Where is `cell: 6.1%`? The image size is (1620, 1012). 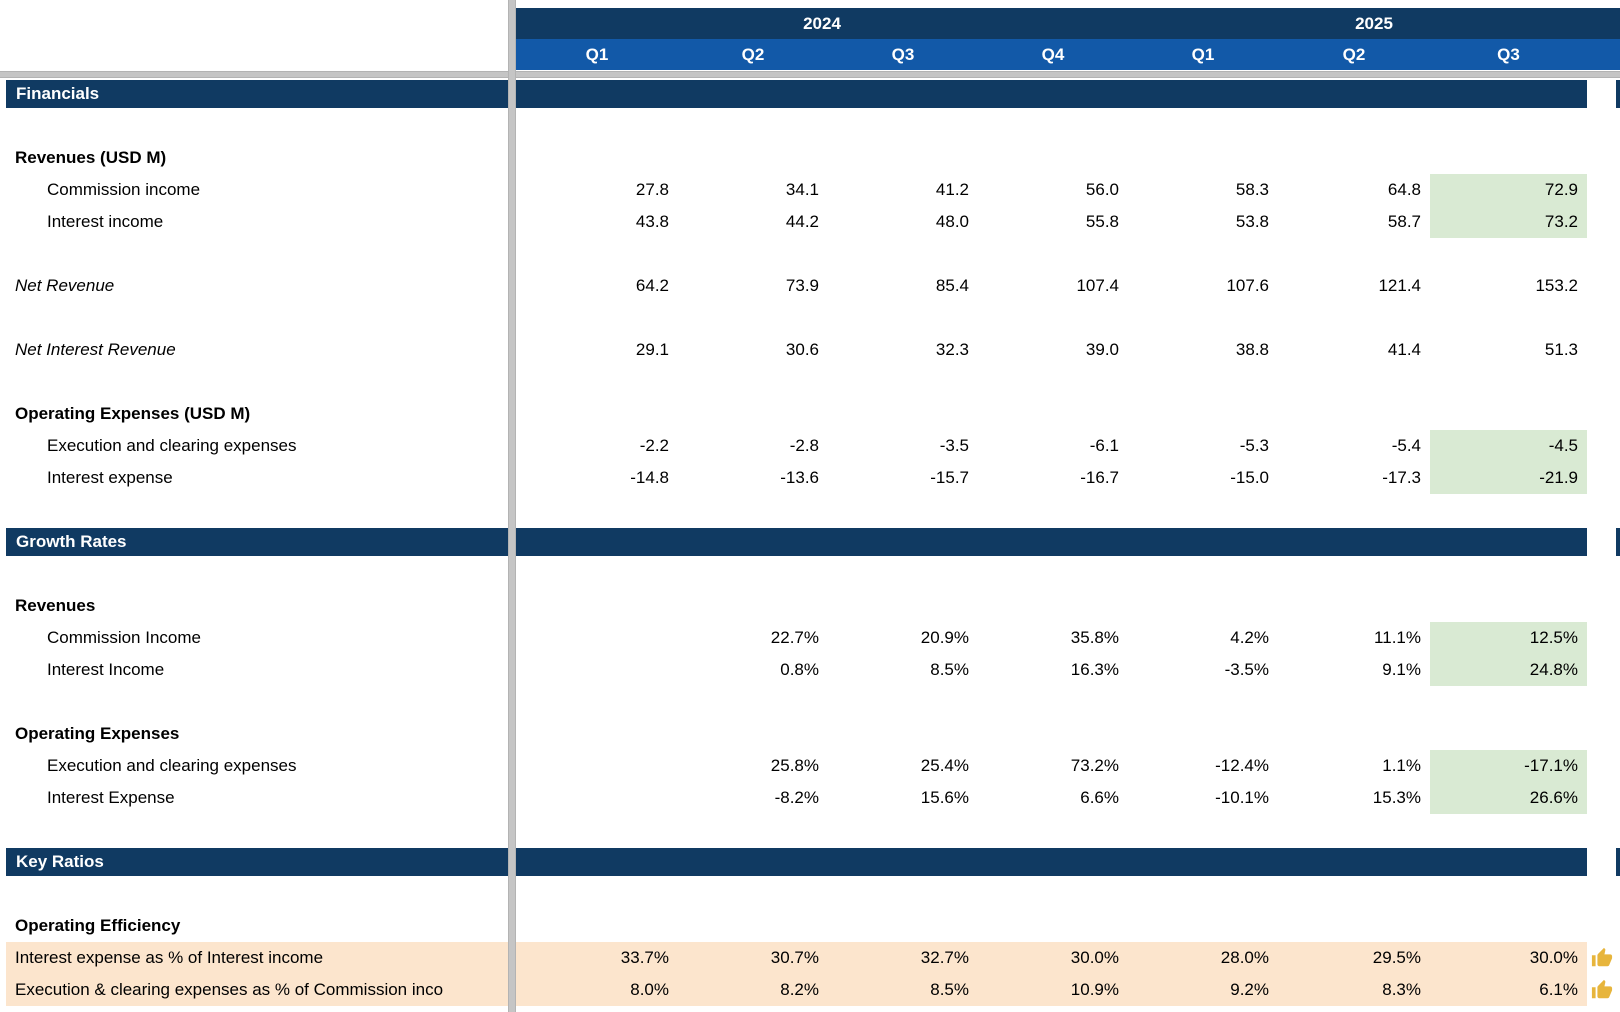
cell: 6.1% is located at coordinates (1558, 989).